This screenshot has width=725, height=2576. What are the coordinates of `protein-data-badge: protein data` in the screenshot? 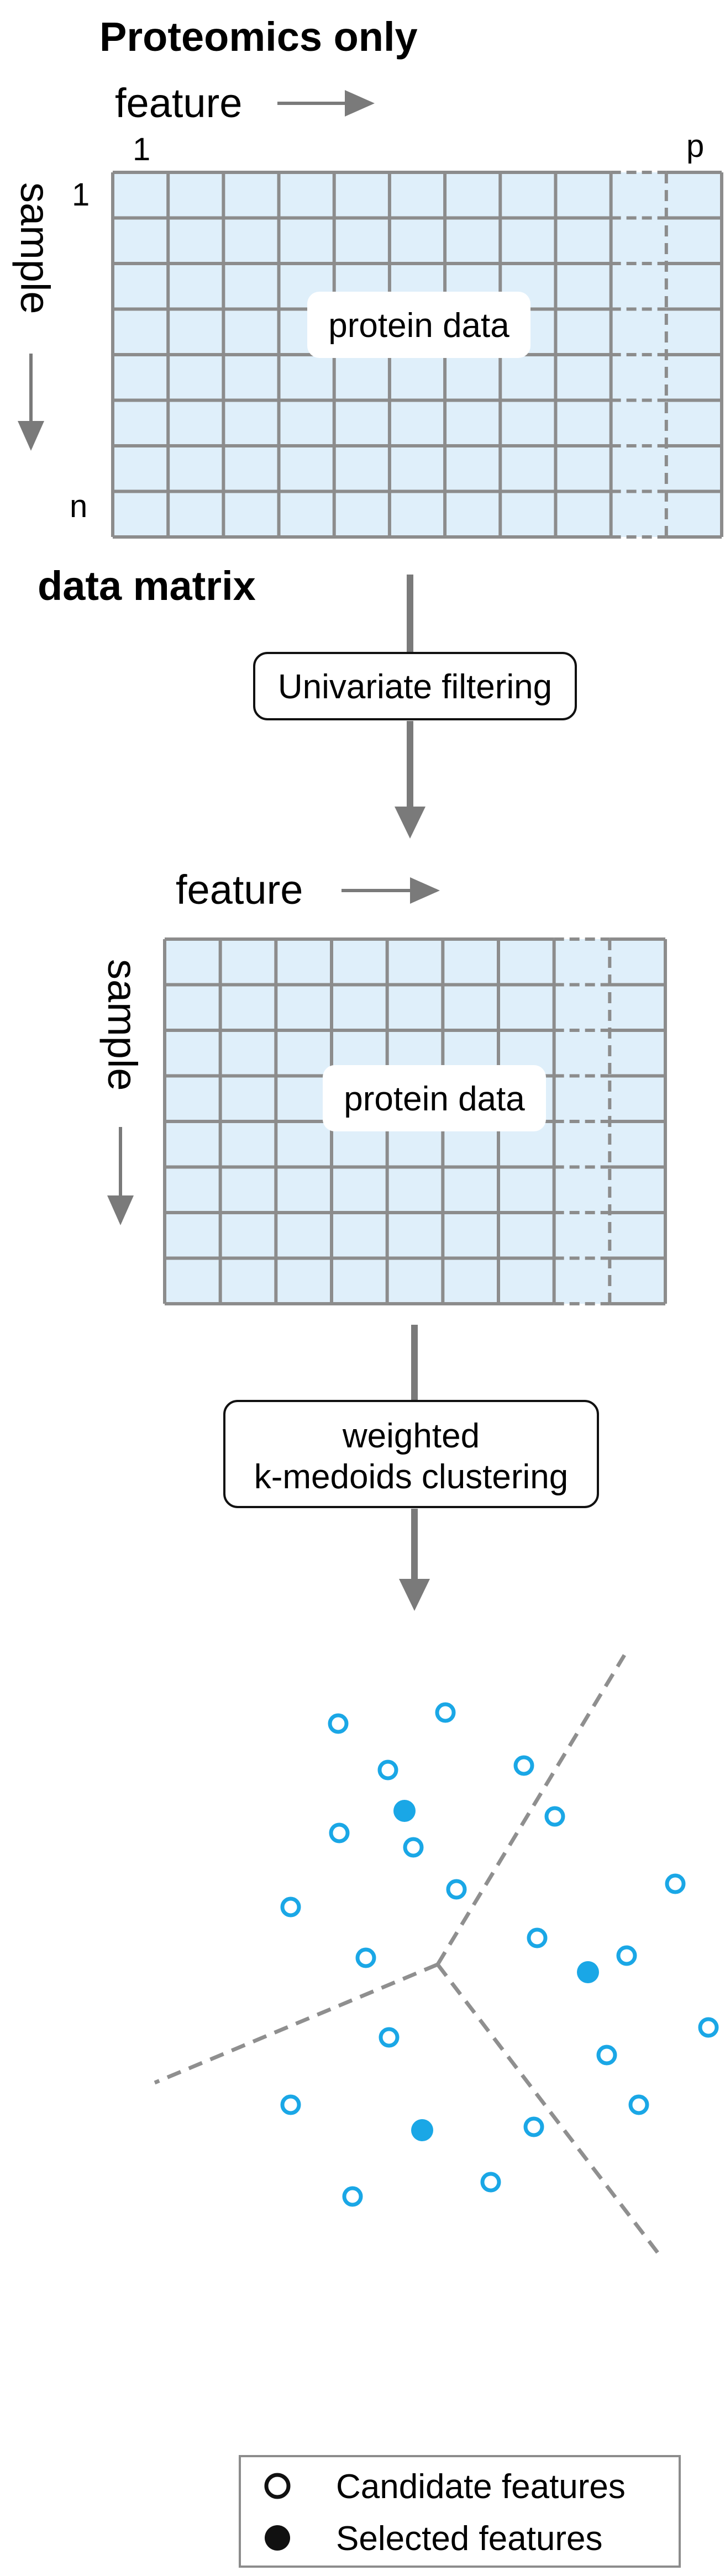 It's located at (418, 325).